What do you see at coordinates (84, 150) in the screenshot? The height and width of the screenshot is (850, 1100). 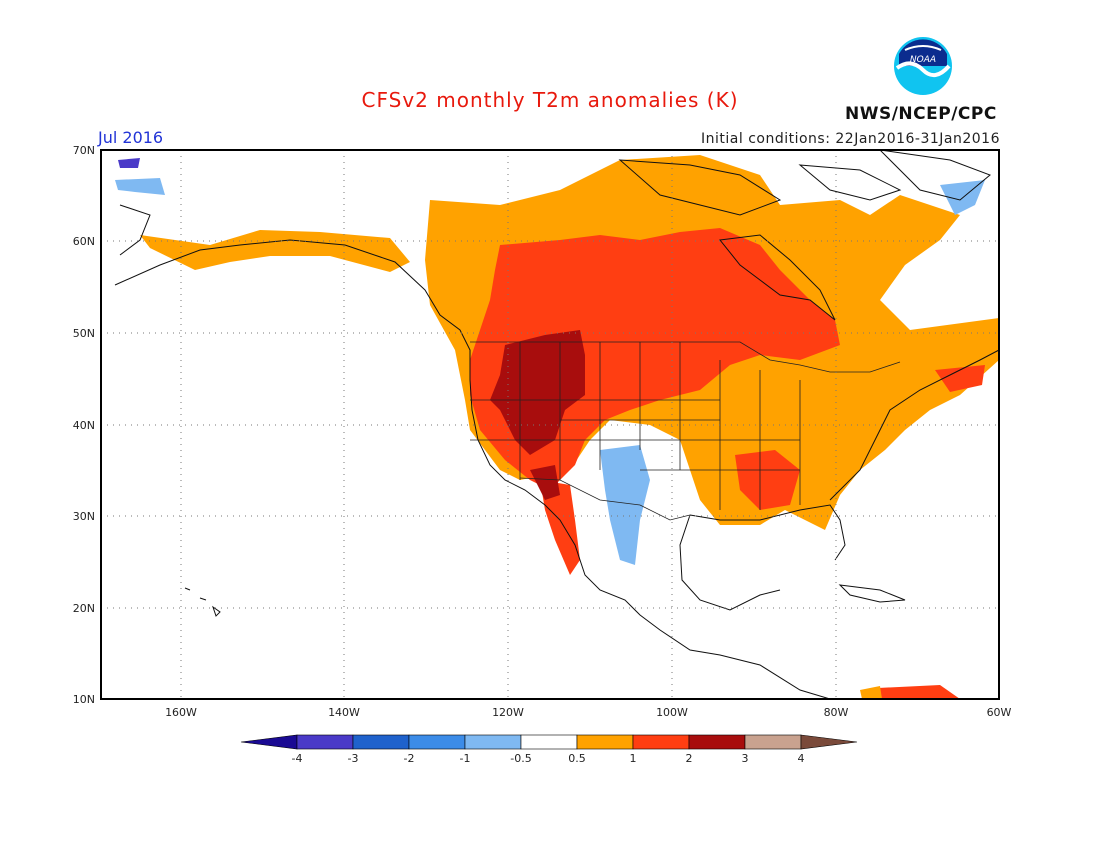 I see `lat-label: 70N` at bounding box center [84, 150].